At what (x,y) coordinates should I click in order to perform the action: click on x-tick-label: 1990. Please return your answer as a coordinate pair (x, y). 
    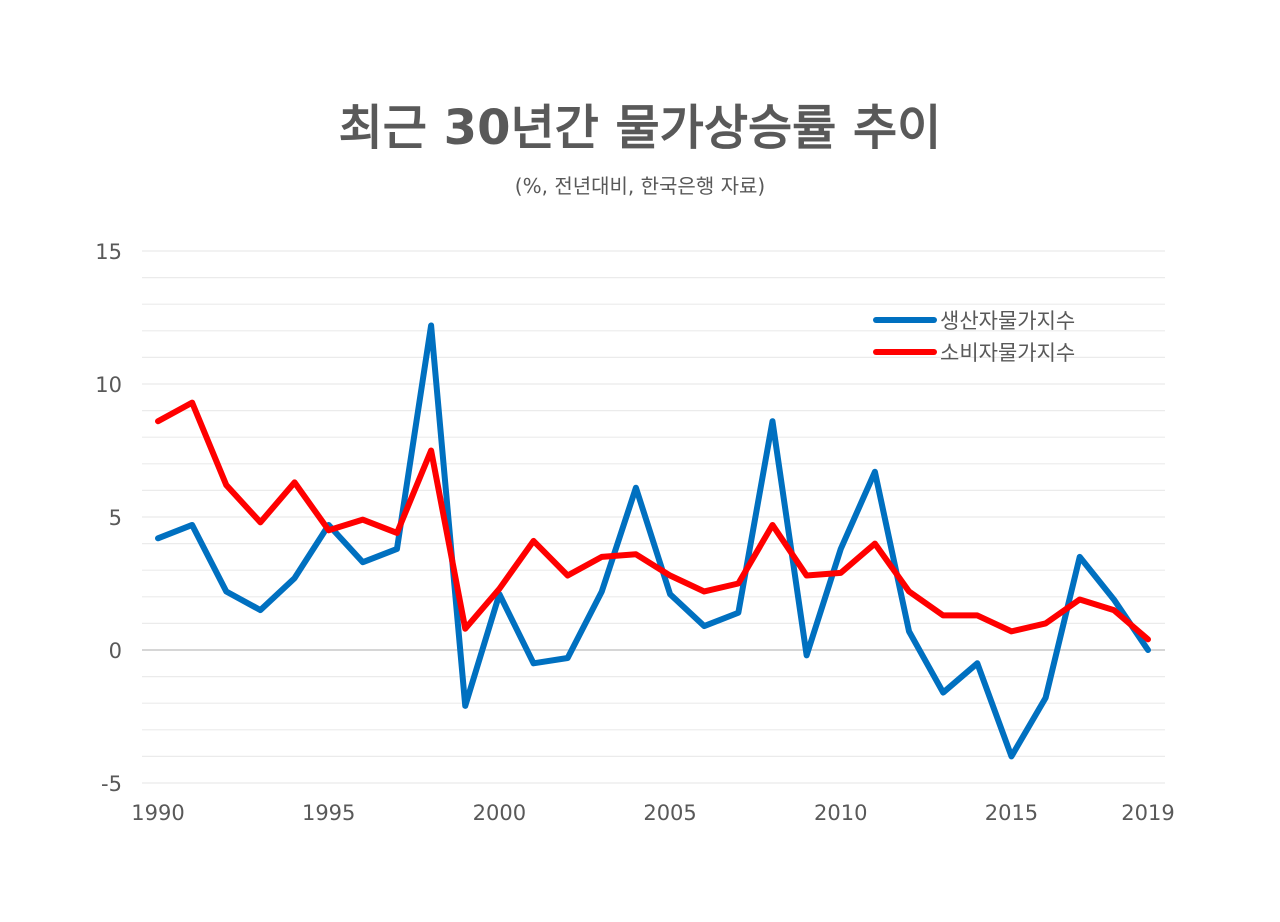
    Looking at the image, I should click on (157, 813).